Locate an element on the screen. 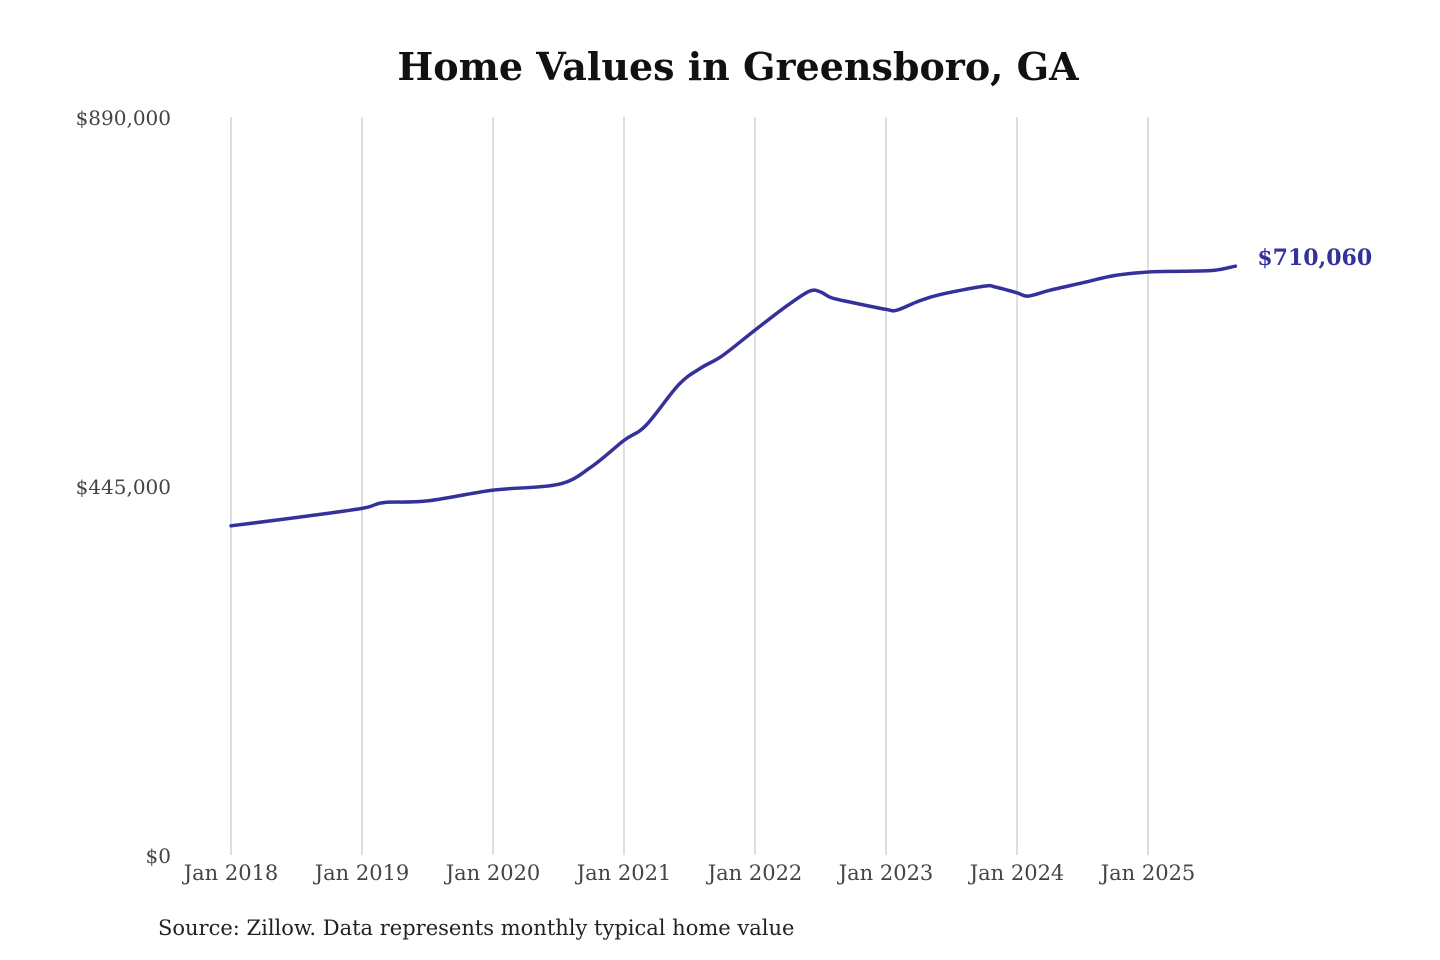 This screenshot has height=960, width=1440. y-tick-label: $445,000 is located at coordinates (123, 487).